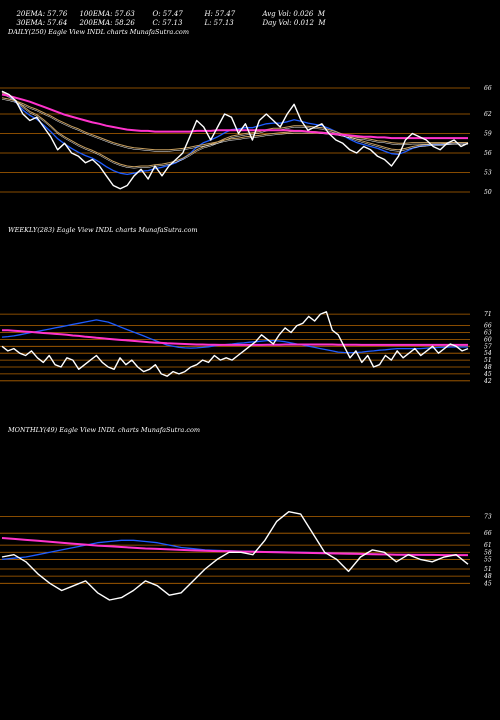 The image size is (500, 720). What do you see at coordinates (488, 134) in the screenshot?
I see `daily-y-tick-label: 59` at bounding box center [488, 134].